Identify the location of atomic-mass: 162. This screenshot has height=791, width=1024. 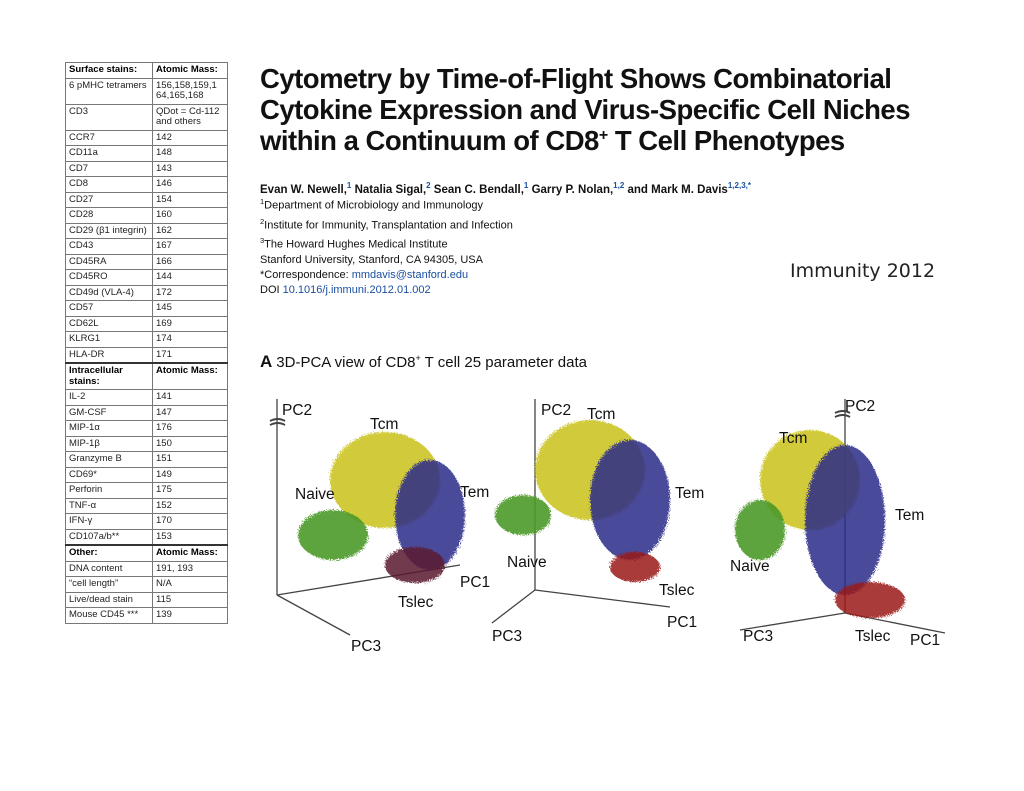
(190, 230).